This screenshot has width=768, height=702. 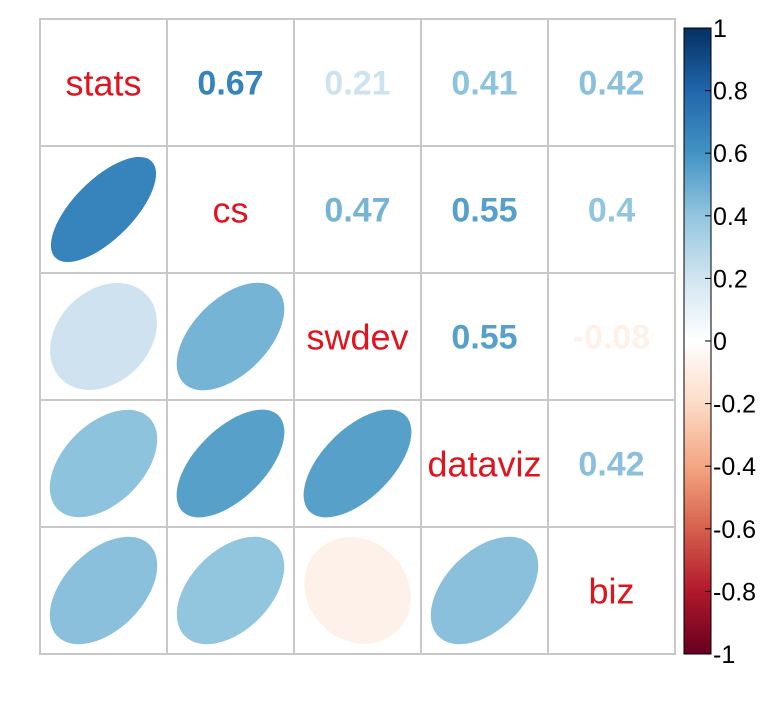 I want to click on correlation-value-cs-swdev: 0.47, so click(x=357, y=211).